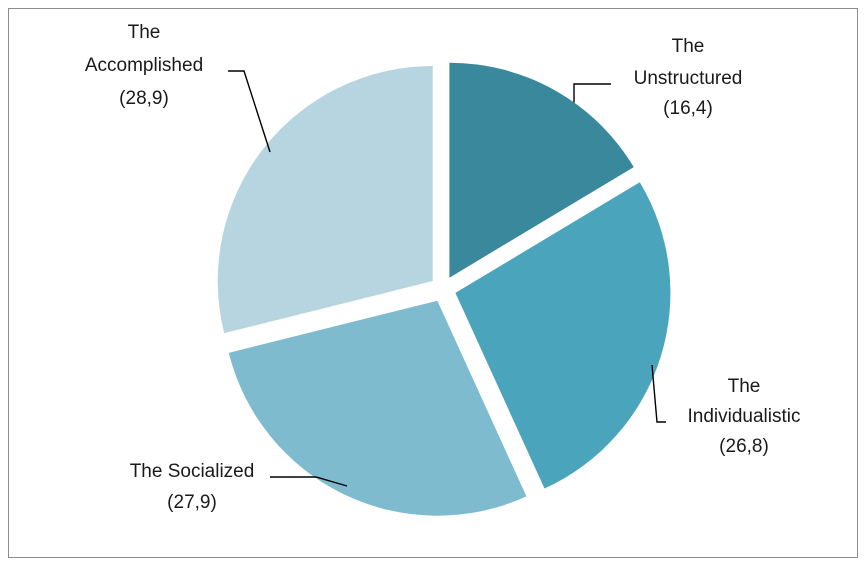 This screenshot has height=567, width=867. I want to click on data-label-value: (26,8), so click(744, 446).